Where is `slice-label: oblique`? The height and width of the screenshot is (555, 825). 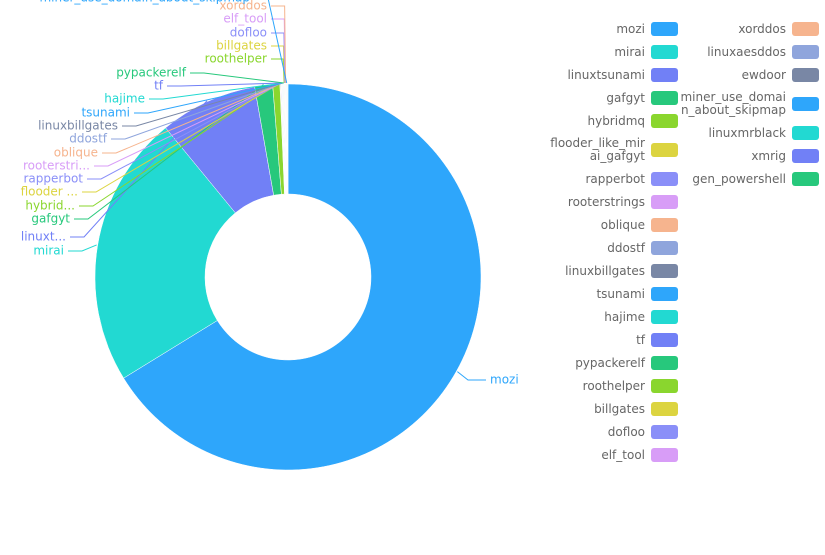 slice-label: oblique is located at coordinates (76, 153).